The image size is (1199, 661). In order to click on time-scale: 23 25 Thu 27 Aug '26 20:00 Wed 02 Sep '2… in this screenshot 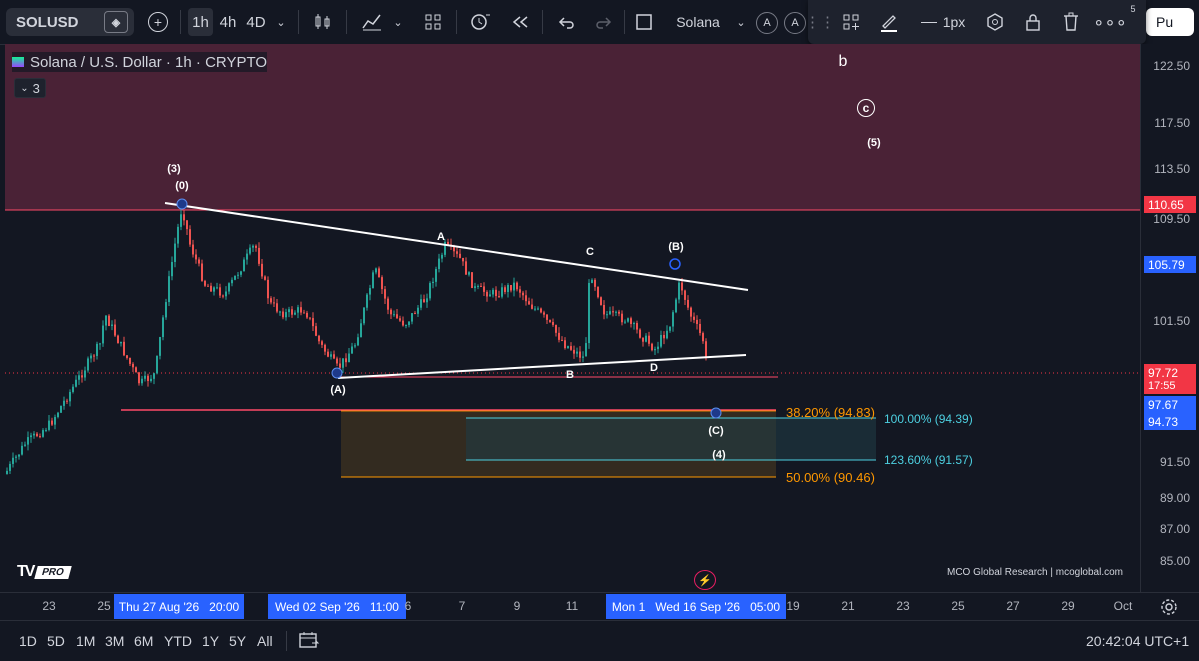, I will do `click(599, 606)`.